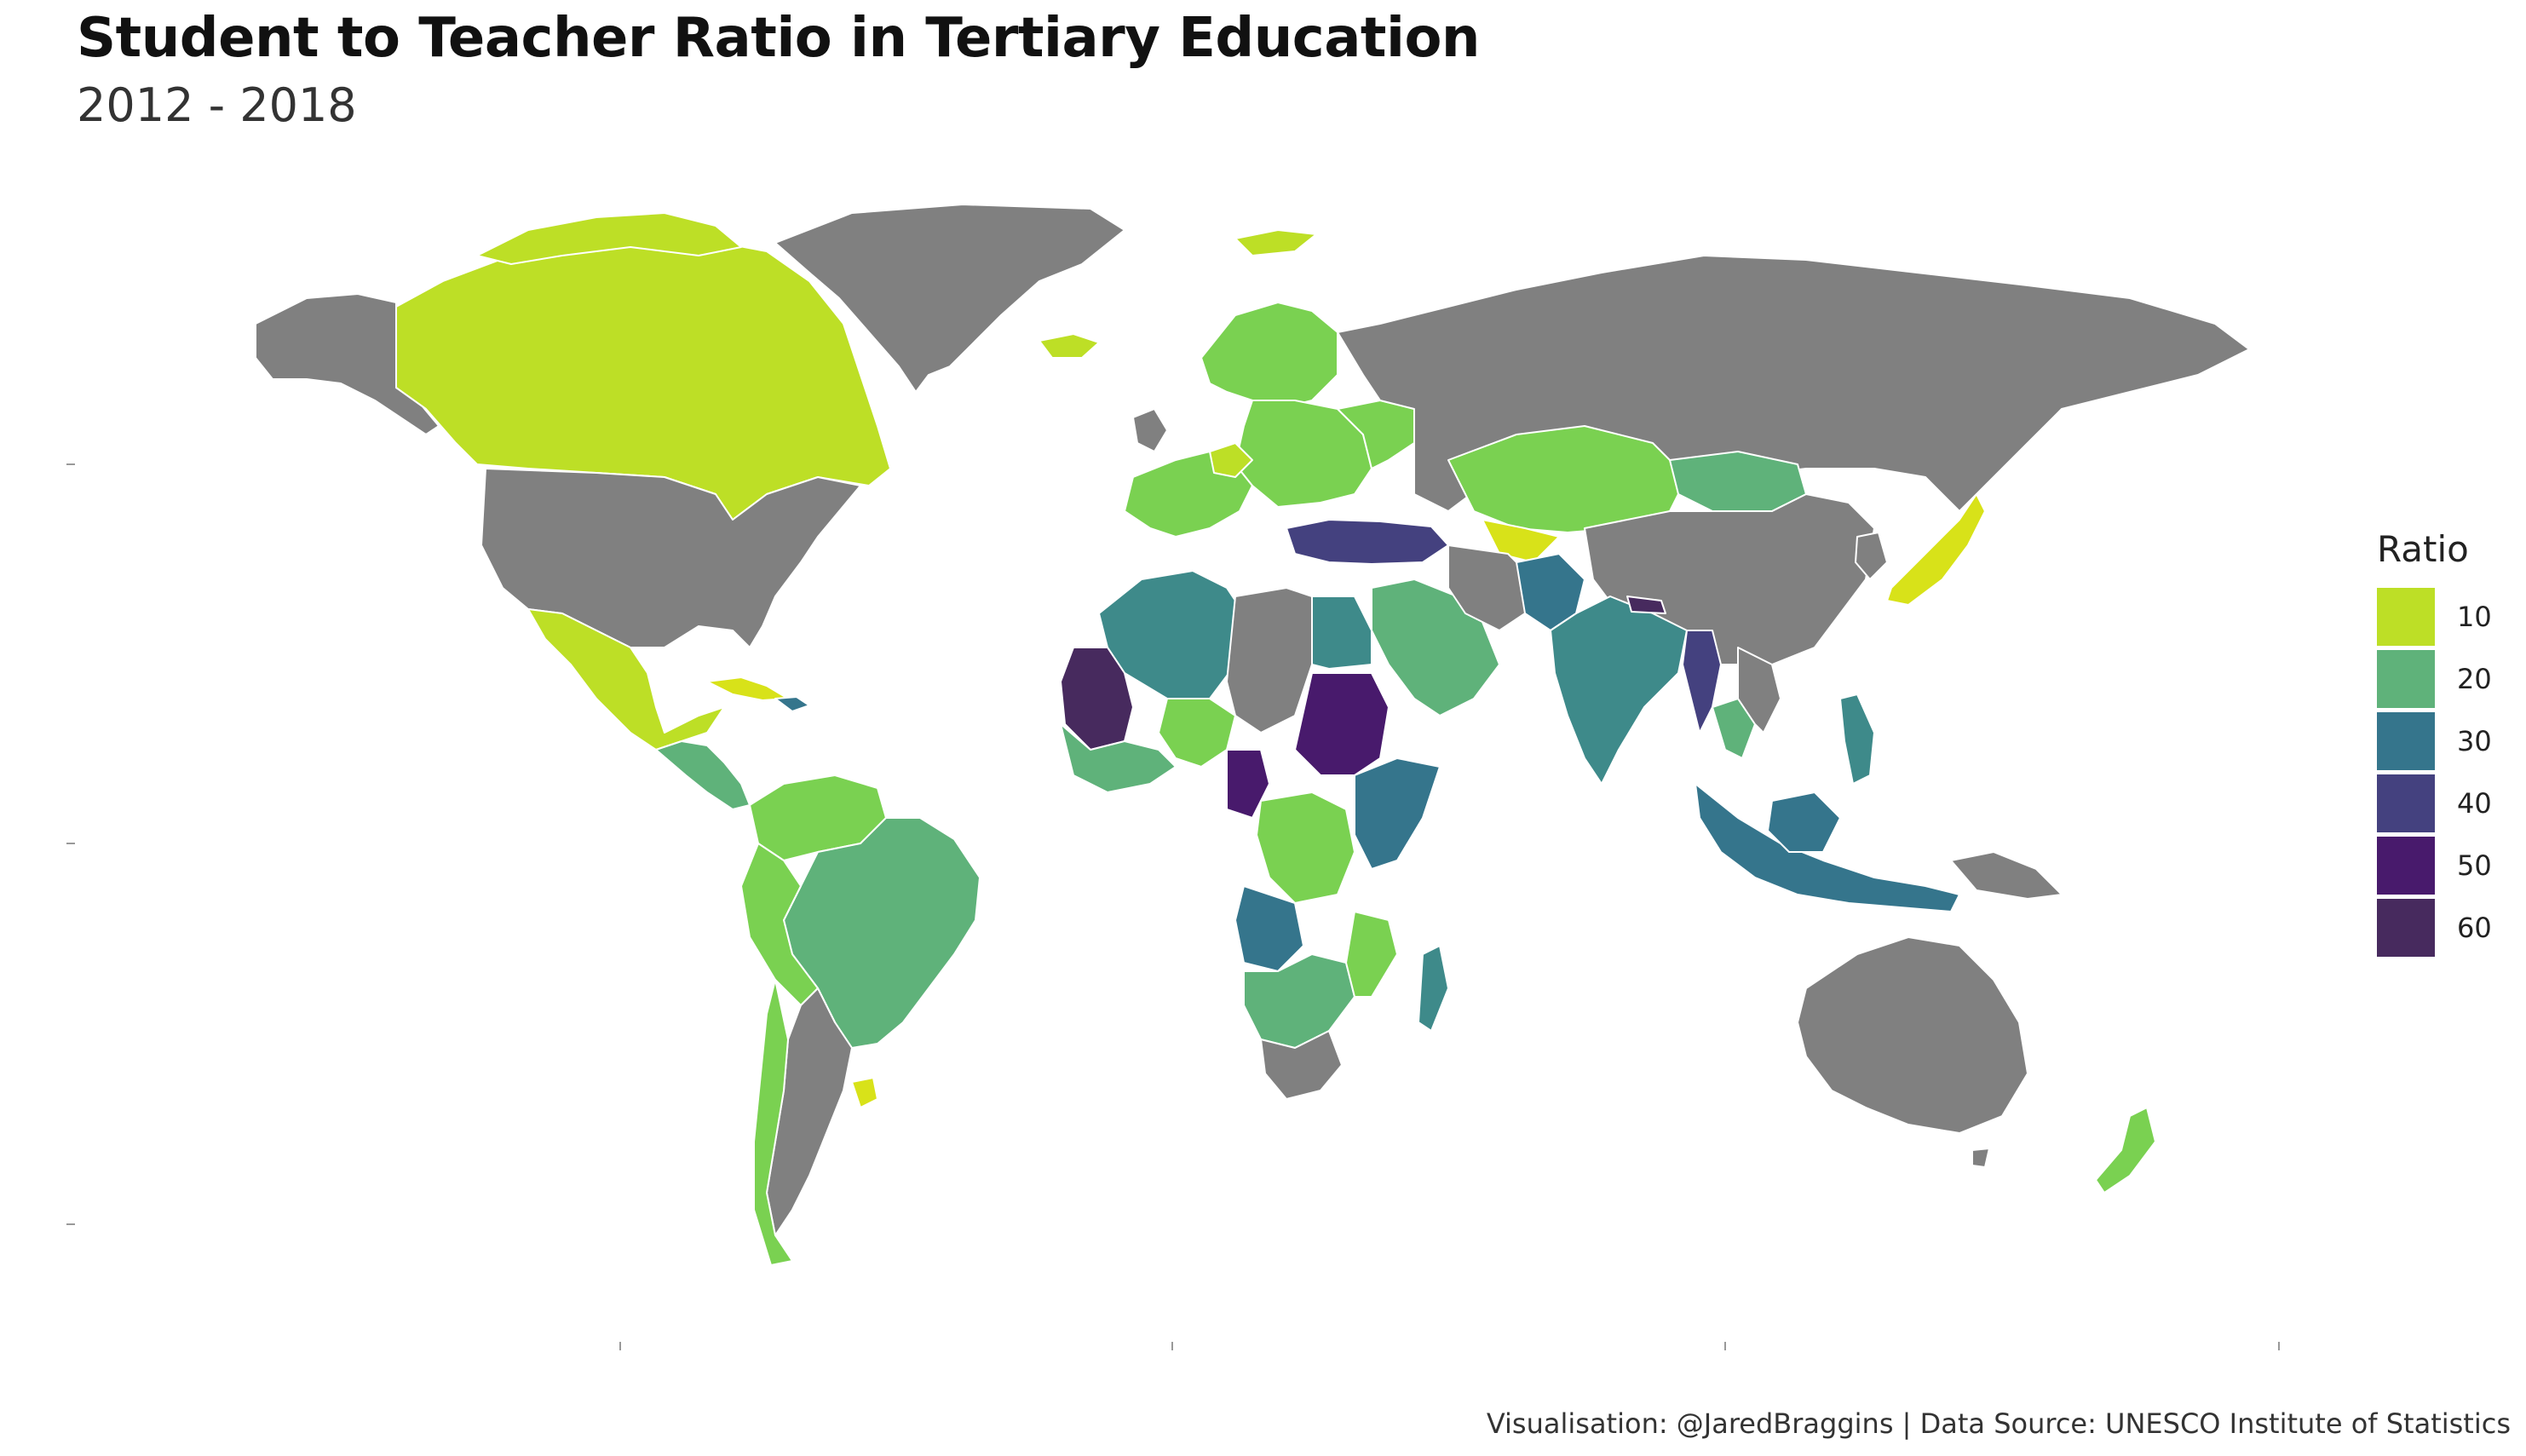 The image size is (2526, 1456). What do you see at coordinates (949, 299) in the screenshot?
I see `greenland` at bounding box center [949, 299].